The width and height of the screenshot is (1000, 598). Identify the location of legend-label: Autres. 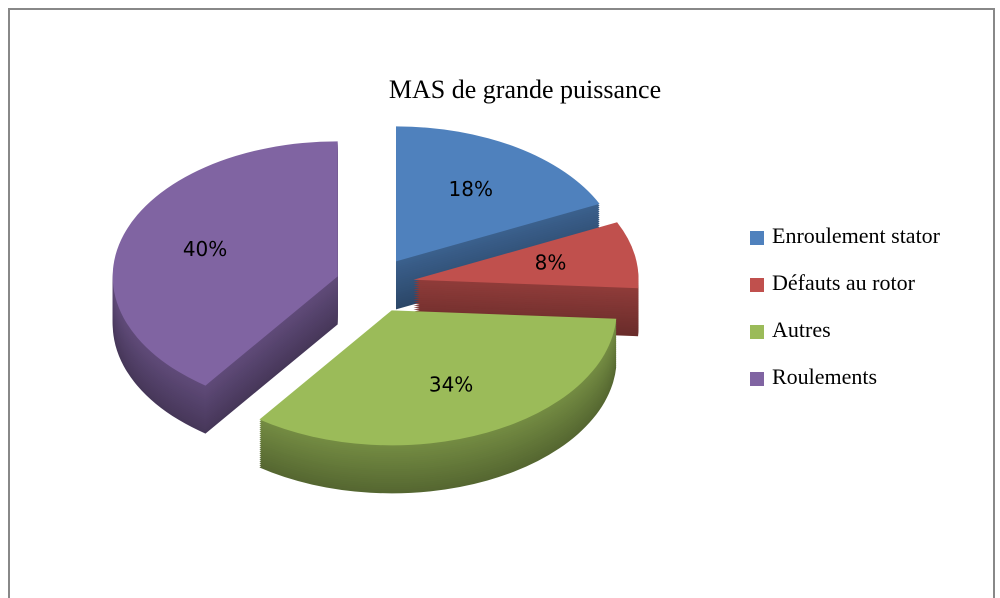
(801, 329).